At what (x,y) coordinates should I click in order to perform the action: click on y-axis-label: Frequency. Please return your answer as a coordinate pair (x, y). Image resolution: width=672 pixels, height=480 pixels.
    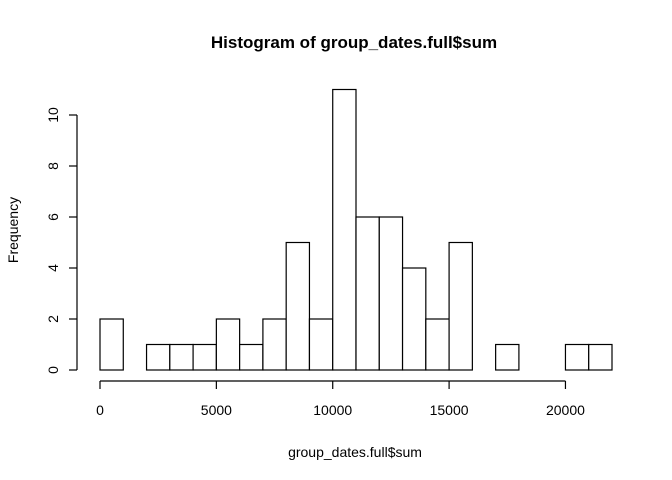
    Looking at the image, I should click on (13, 230).